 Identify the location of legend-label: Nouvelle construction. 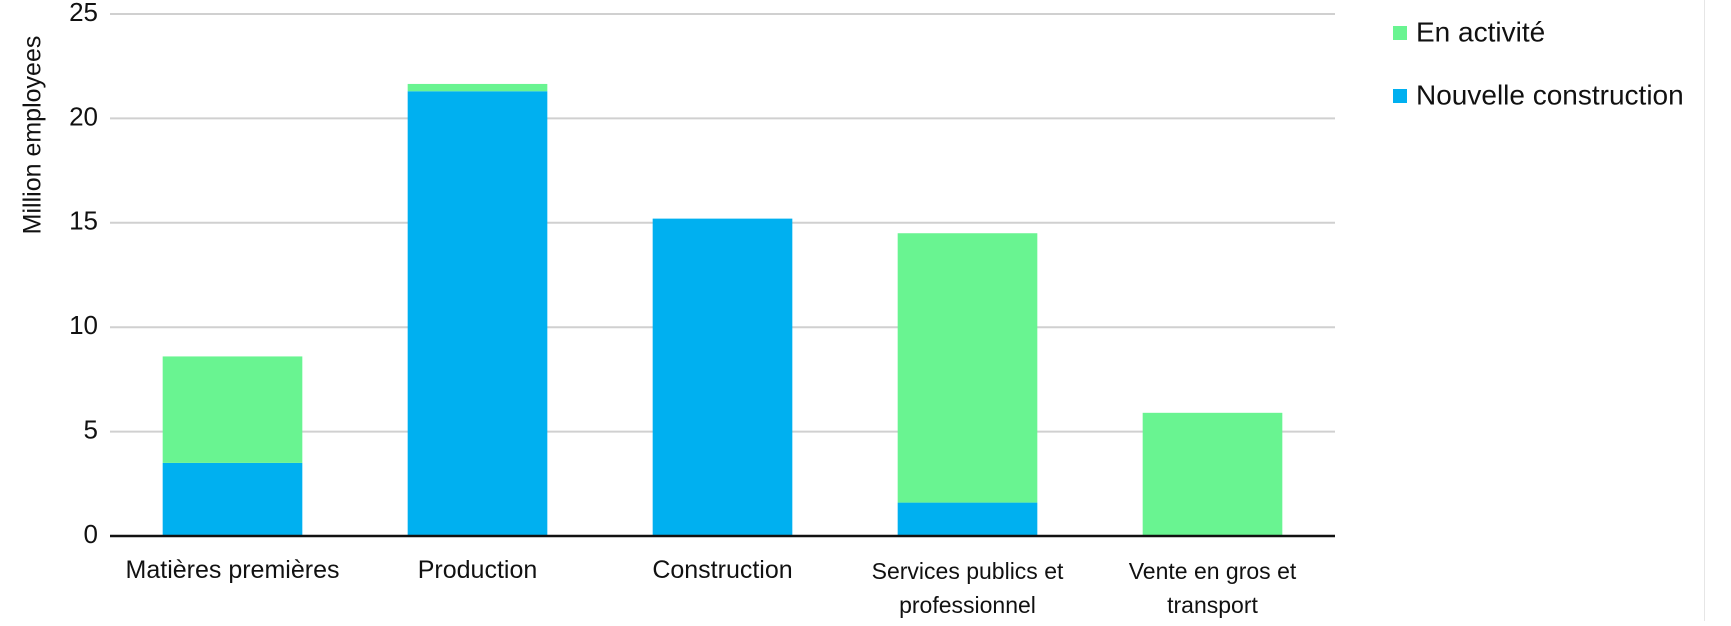
(1550, 94).